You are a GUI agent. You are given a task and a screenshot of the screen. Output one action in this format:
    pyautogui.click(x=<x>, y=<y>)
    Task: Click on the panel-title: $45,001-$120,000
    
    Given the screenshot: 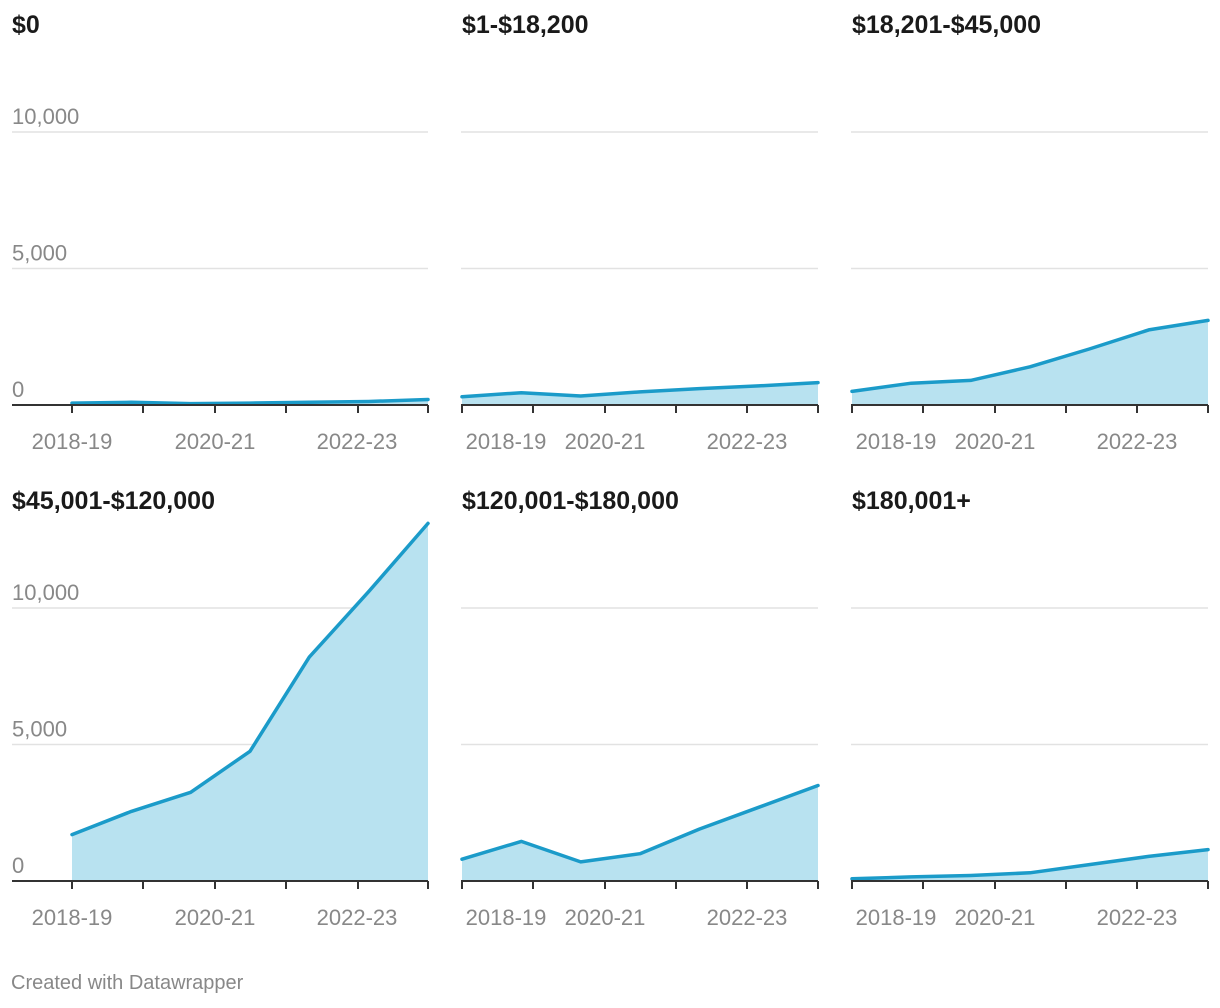 What is the action you would take?
    pyautogui.click(x=113, y=501)
    